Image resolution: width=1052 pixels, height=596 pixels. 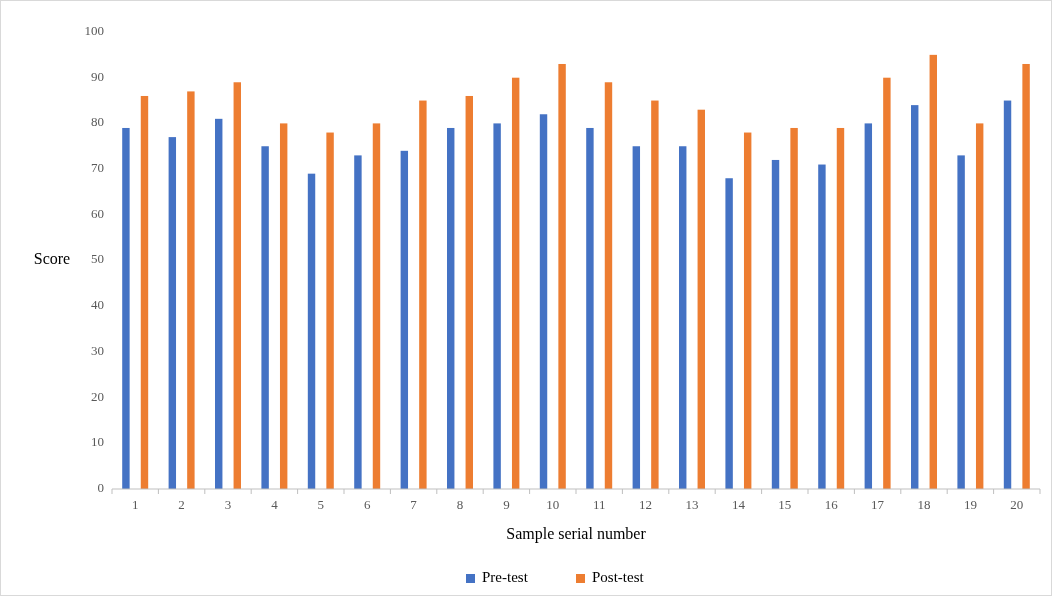 I want to click on y-tick-label: 40, so click(x=97, y=305).